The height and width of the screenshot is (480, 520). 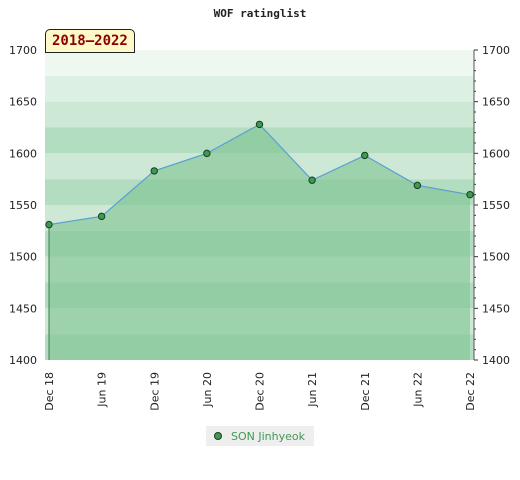 I want to click on x-tick-label: Dec 18, so click(x=49, y=391).